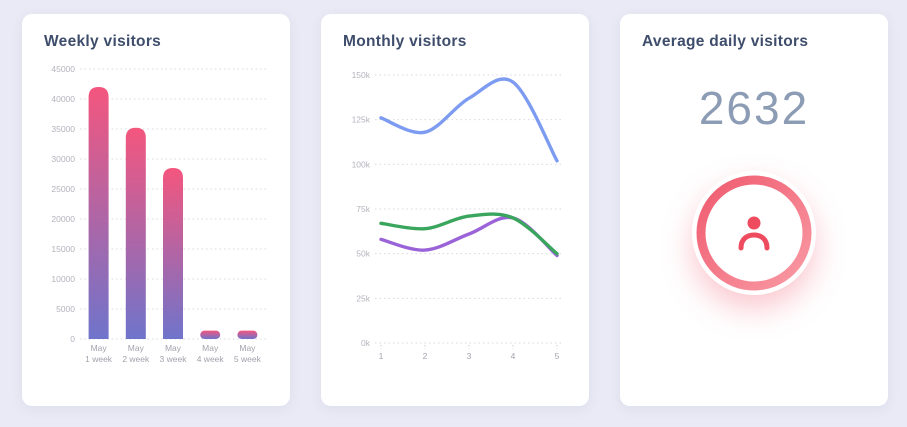 This screenshot has width=907, height=427. What do you see at coordinates (361, 120) in the screenshot?
I see `svg-text: 125k` at bounding box center [361, 120].